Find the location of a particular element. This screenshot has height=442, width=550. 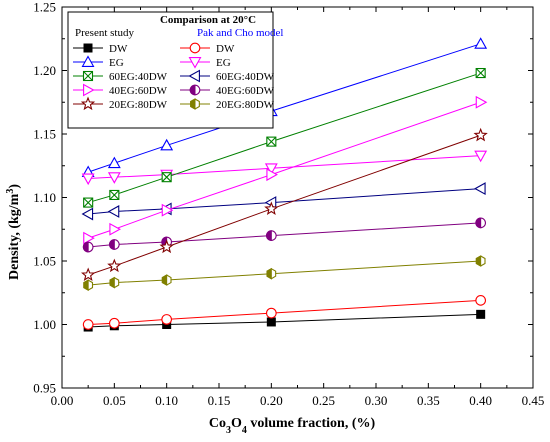

x-tick-label: 0.35 is located at coordinates (428, 400).